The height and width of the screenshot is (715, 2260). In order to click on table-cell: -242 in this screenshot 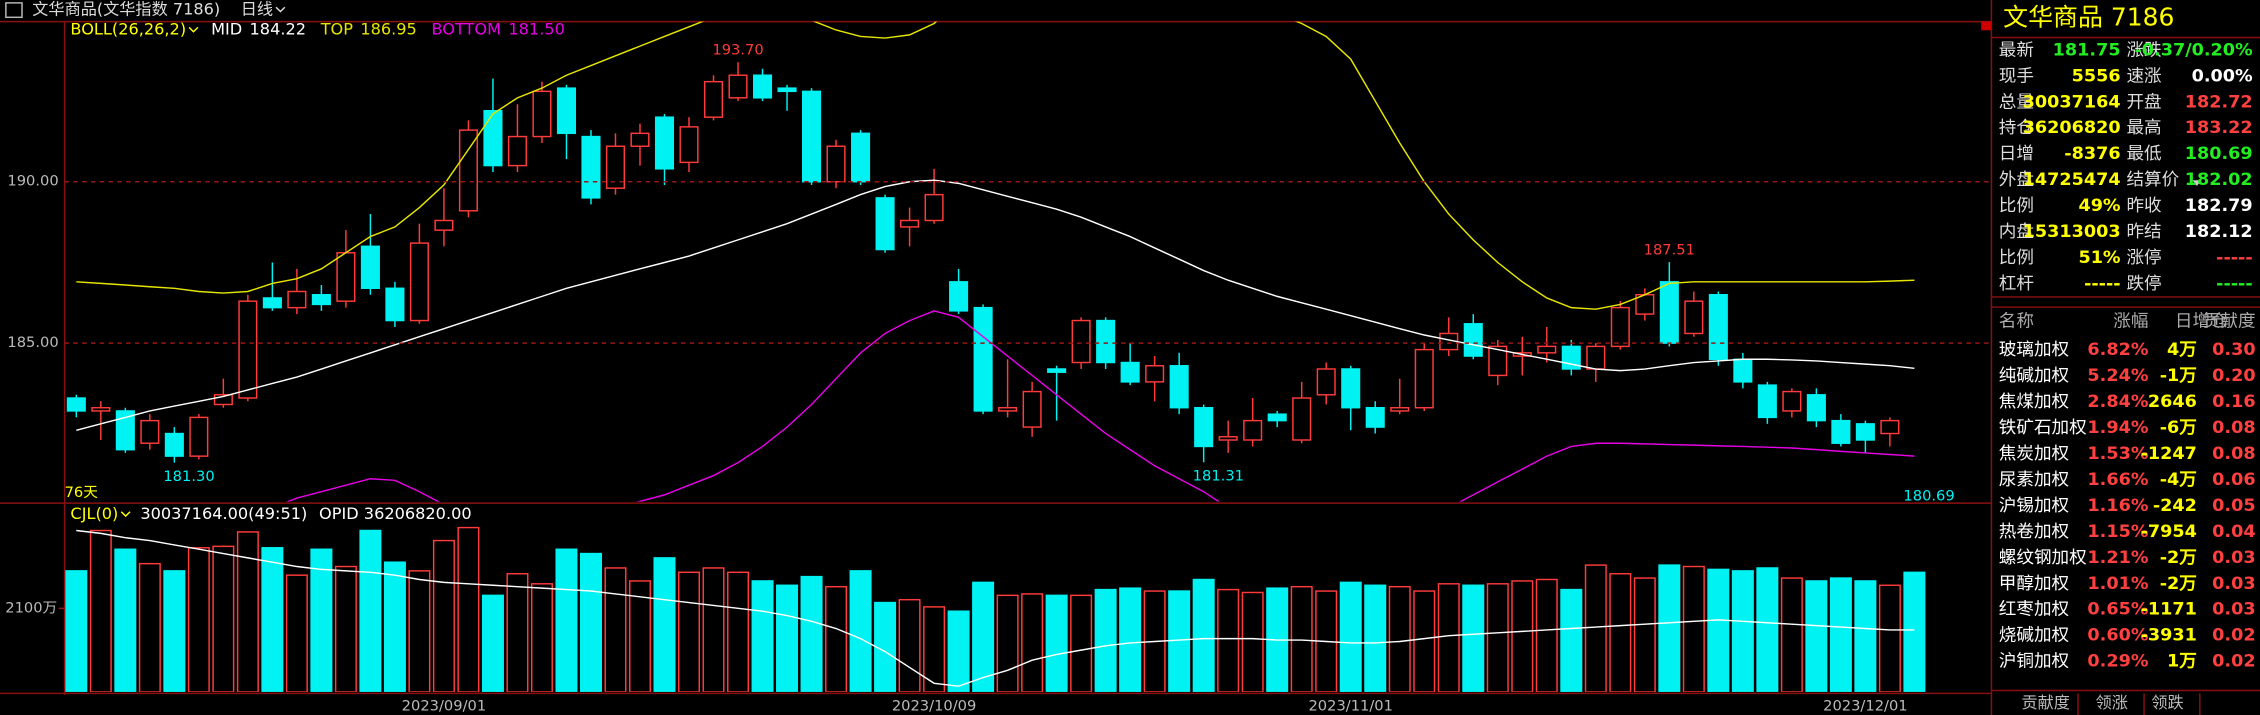, I will do `click(2175, 506)`.